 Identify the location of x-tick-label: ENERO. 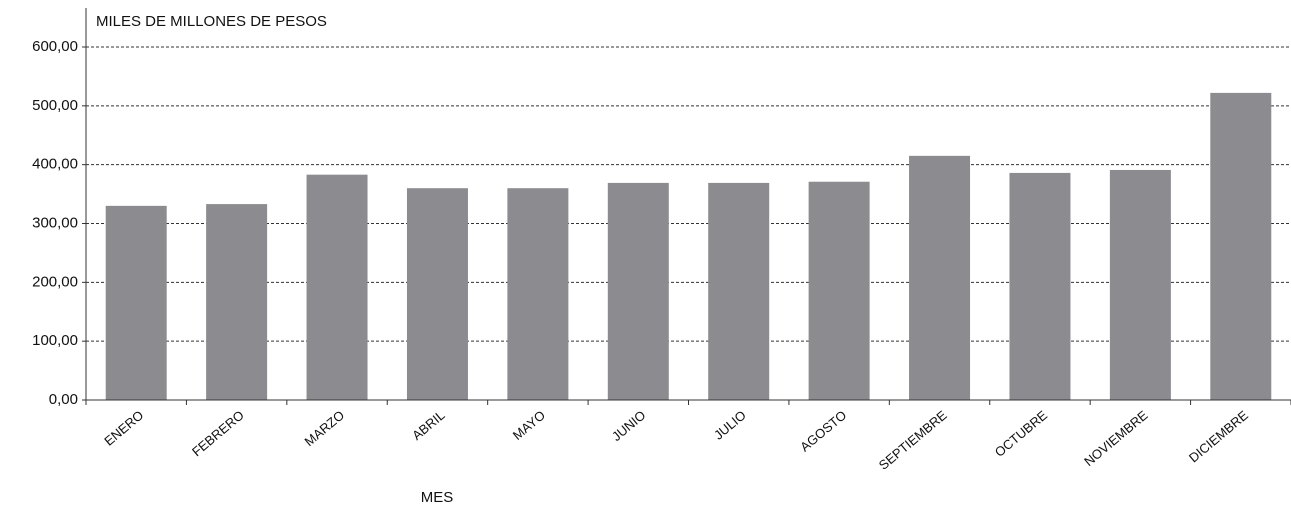
(123, 427).